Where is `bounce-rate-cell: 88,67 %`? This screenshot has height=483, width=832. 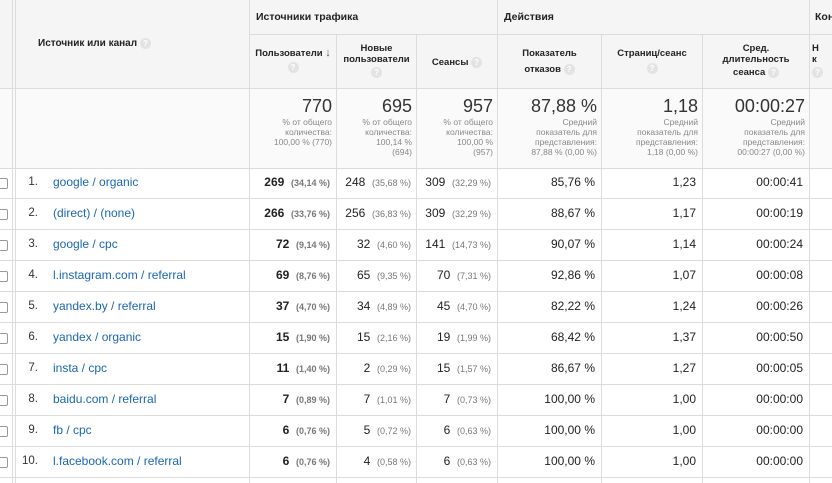
bounce-rate-cell: 88,67 % is located at coordinates (572, 213).